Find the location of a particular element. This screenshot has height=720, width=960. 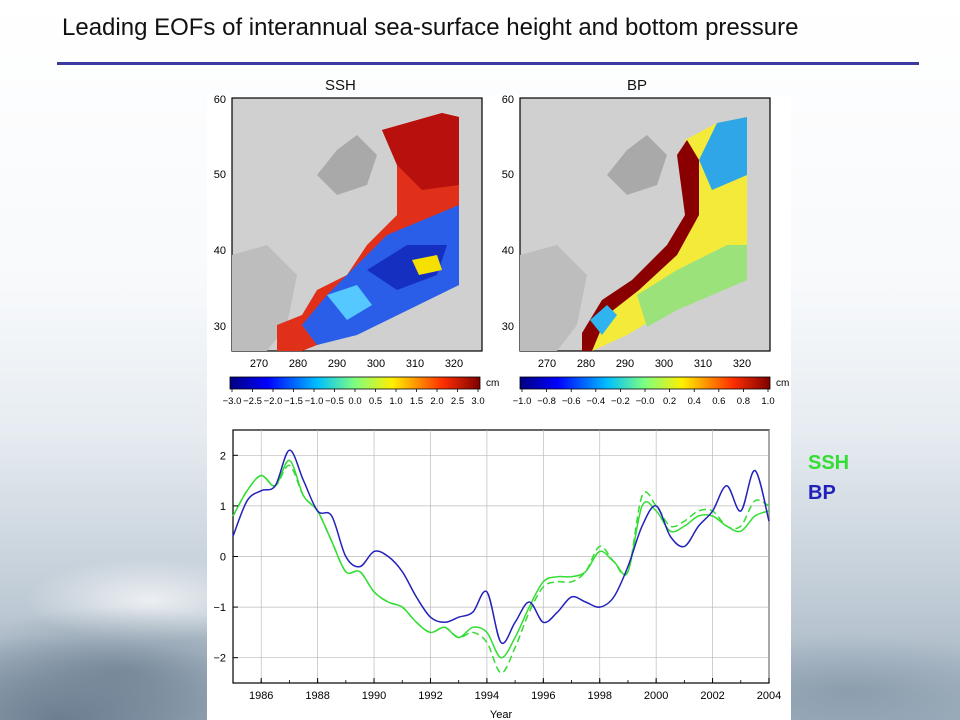

timeseries-xtick-label: 2004 is located at coordinates (769, 696).